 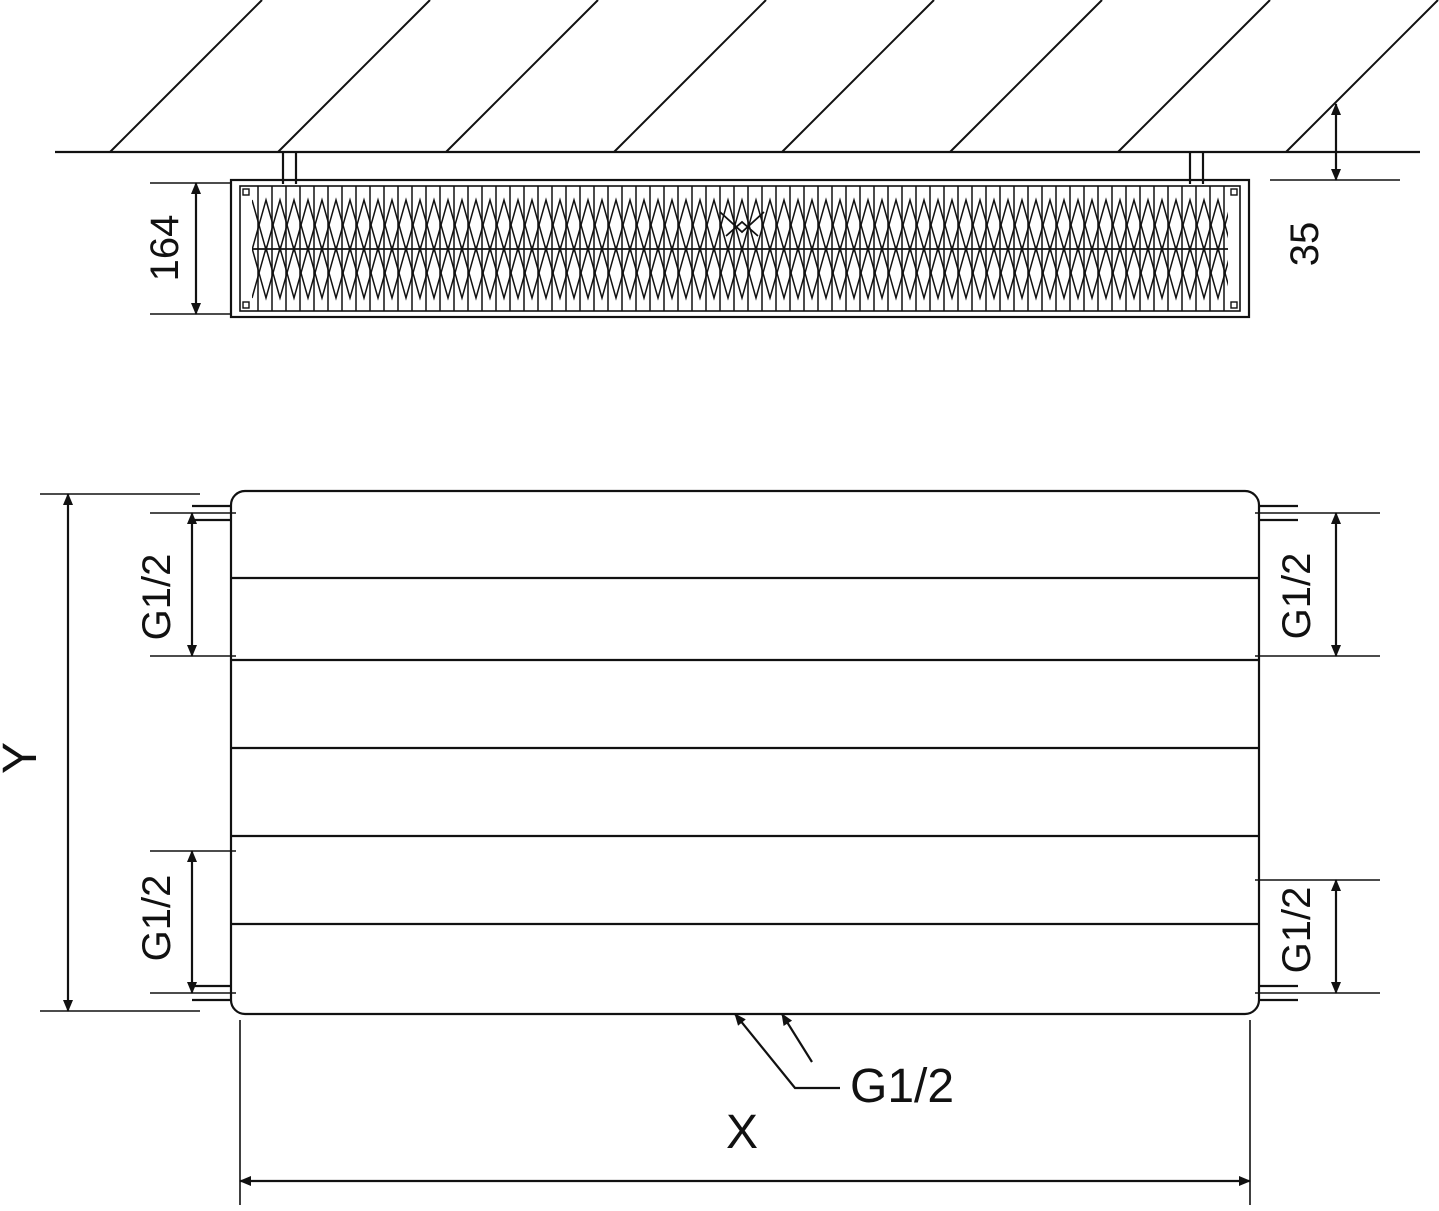 What do you see at coordinates (157, 597) in the screenshot?
I see `label-thread-top-left: G1/2` at bounding box center [157, 597].